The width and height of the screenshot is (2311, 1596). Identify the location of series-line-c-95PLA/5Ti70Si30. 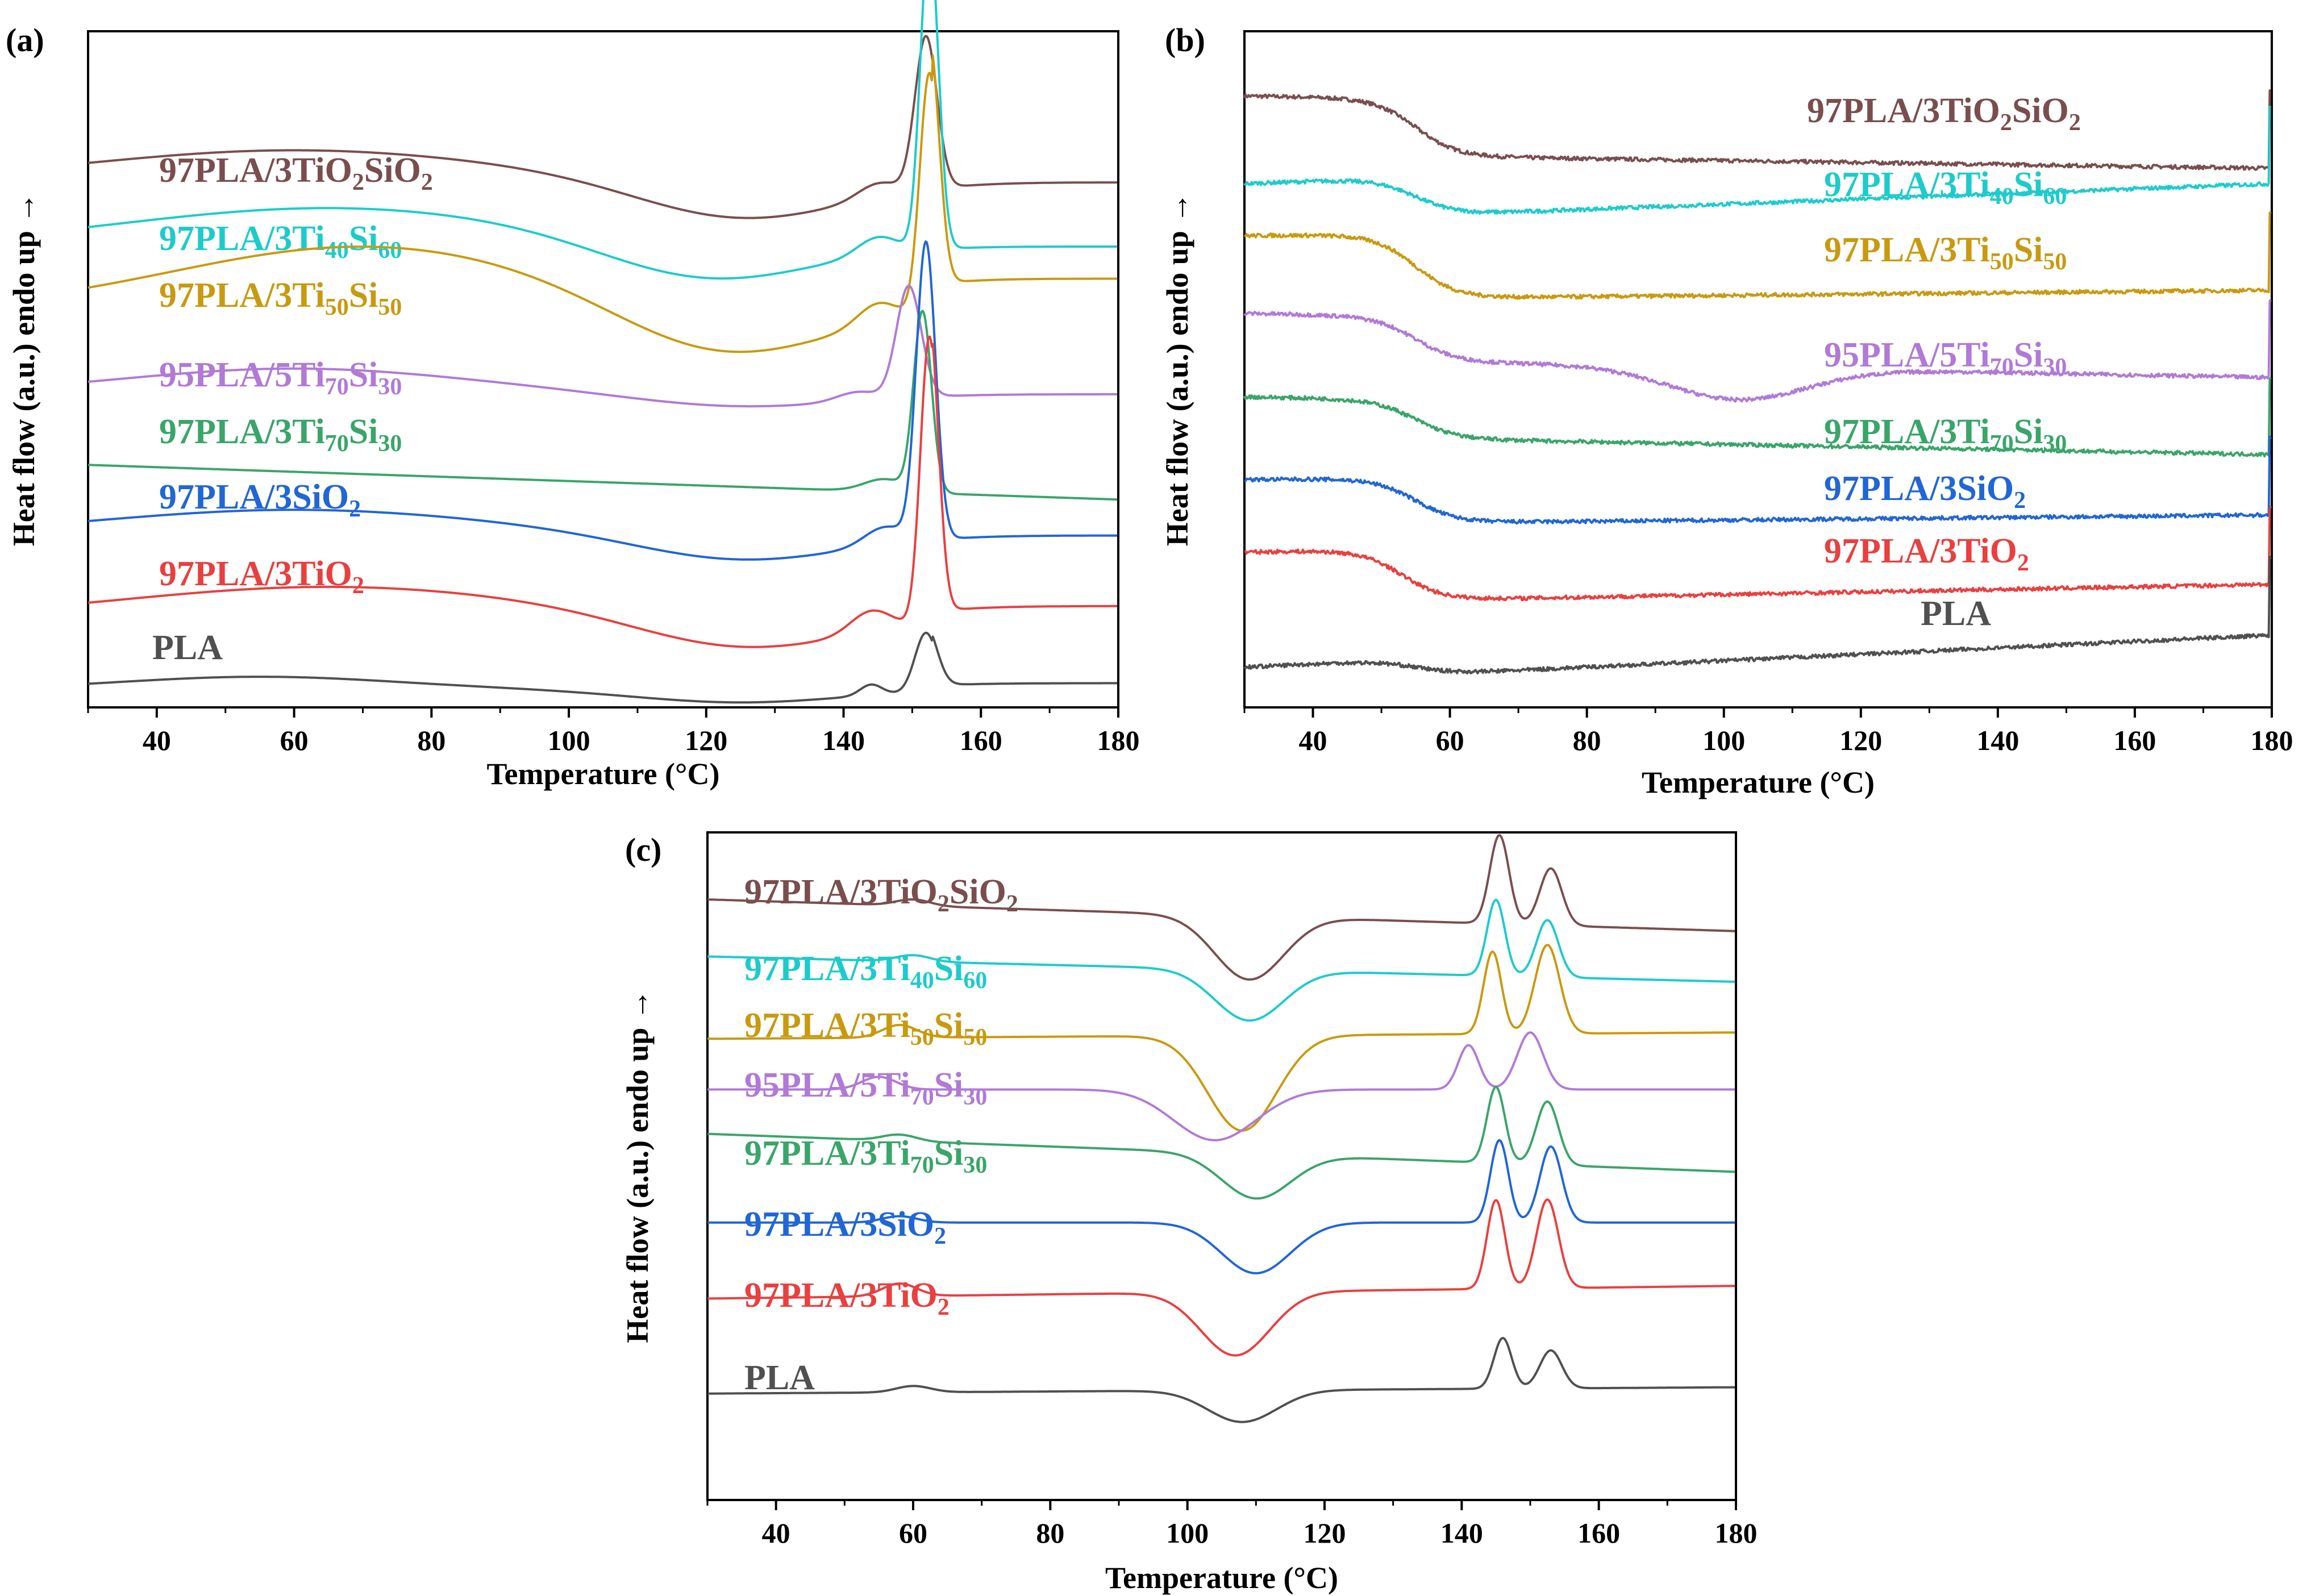
(1221, 1086).